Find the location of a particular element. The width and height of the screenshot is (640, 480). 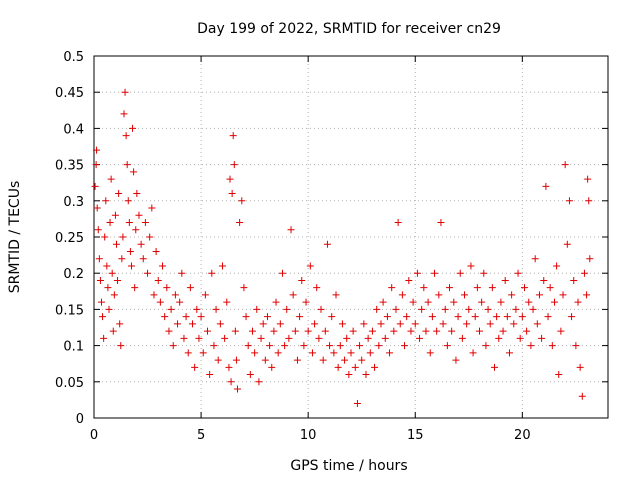

y-tick-label: 0.05 is located at coordinates (69, 383).